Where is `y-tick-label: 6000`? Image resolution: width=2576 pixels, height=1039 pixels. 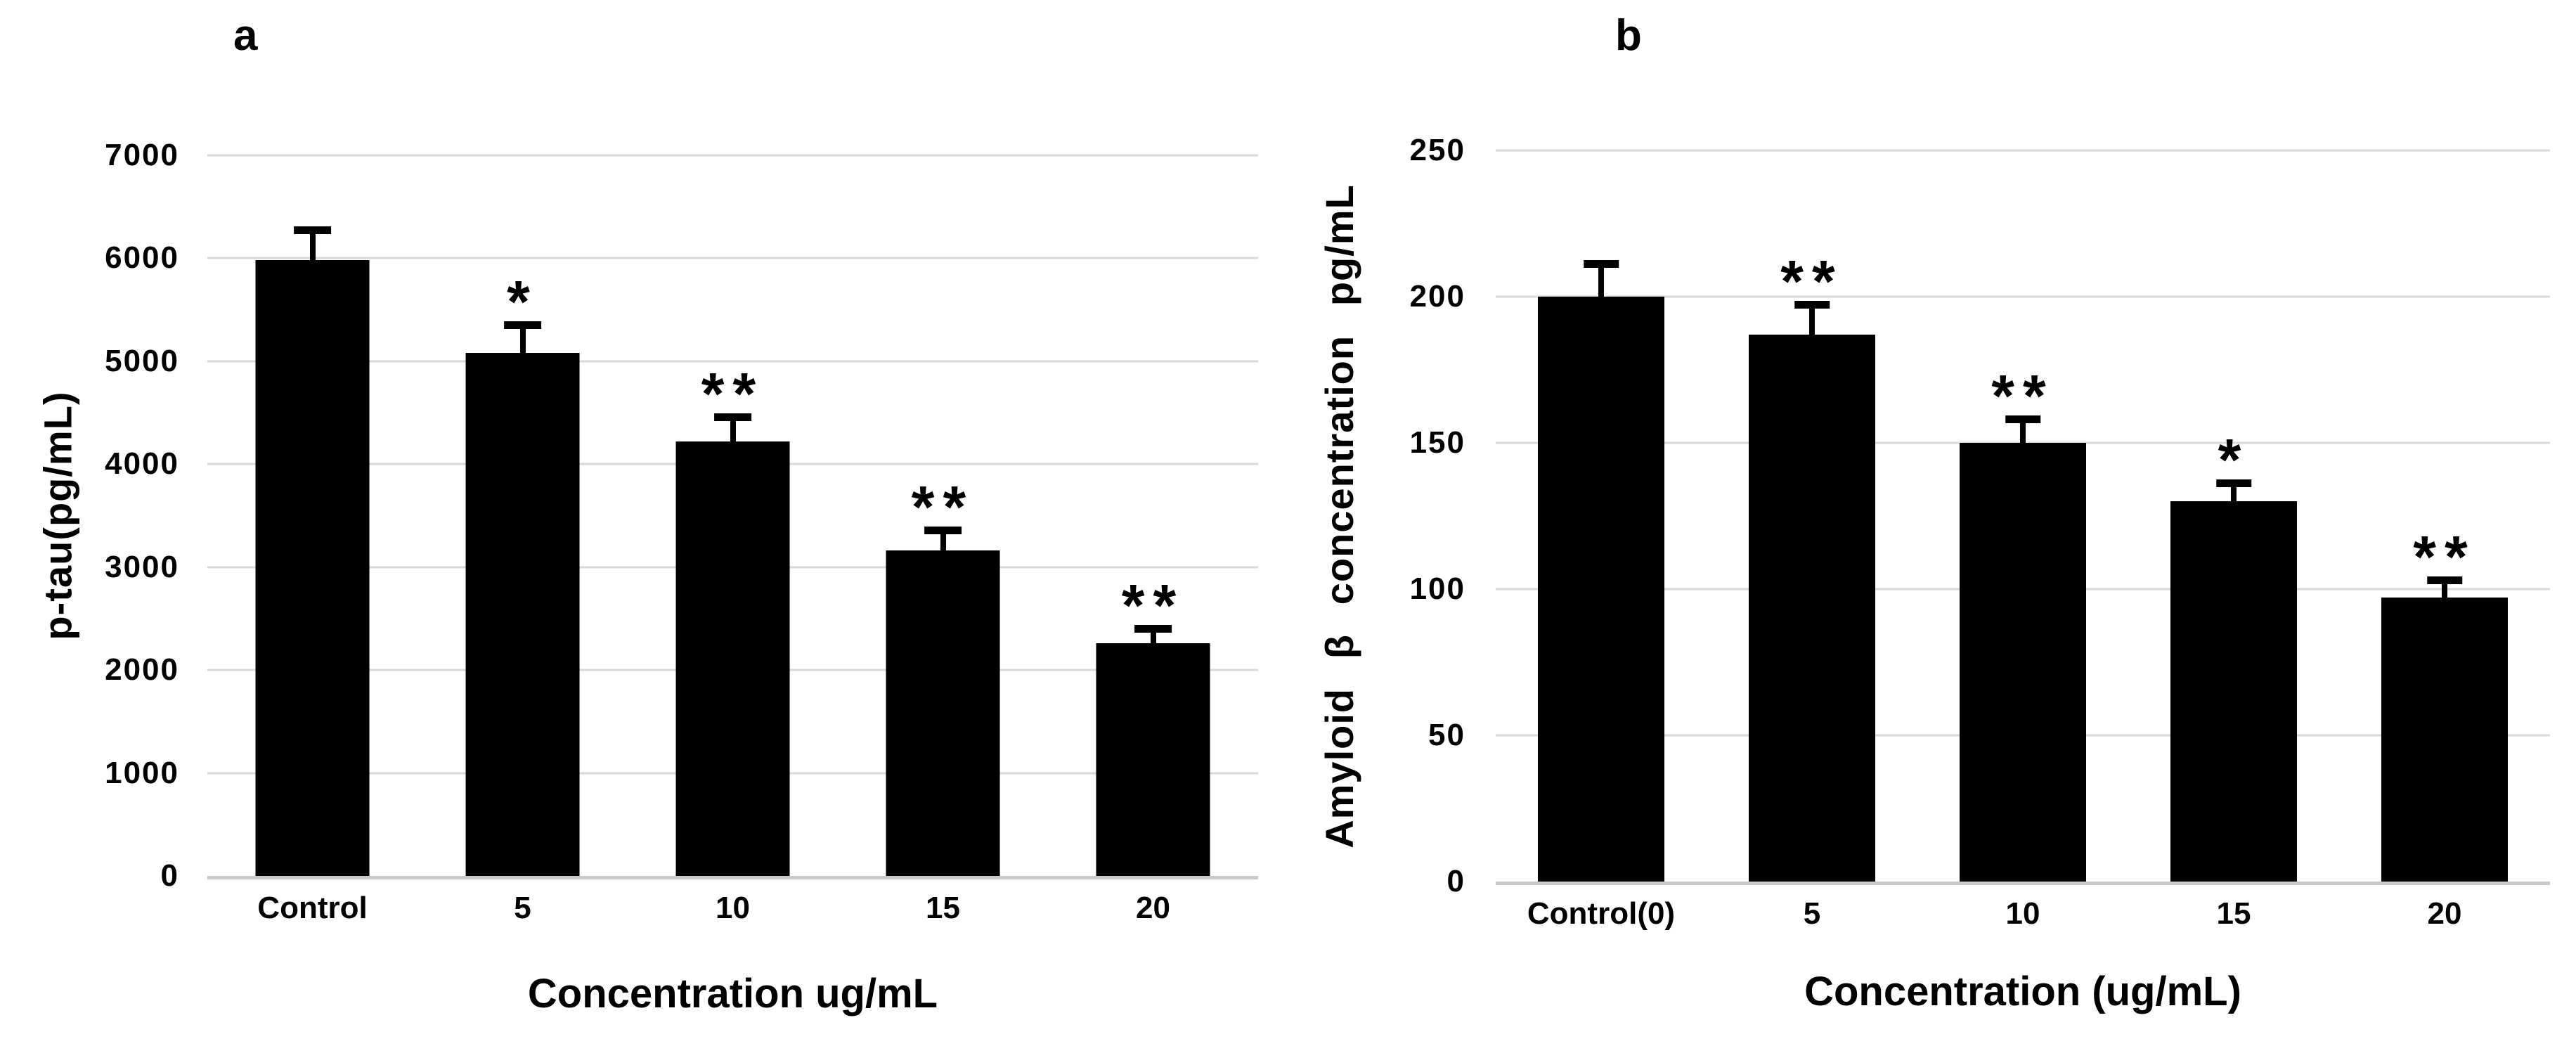
y-tick-label: 6000 is located at coordinates (142, 258).